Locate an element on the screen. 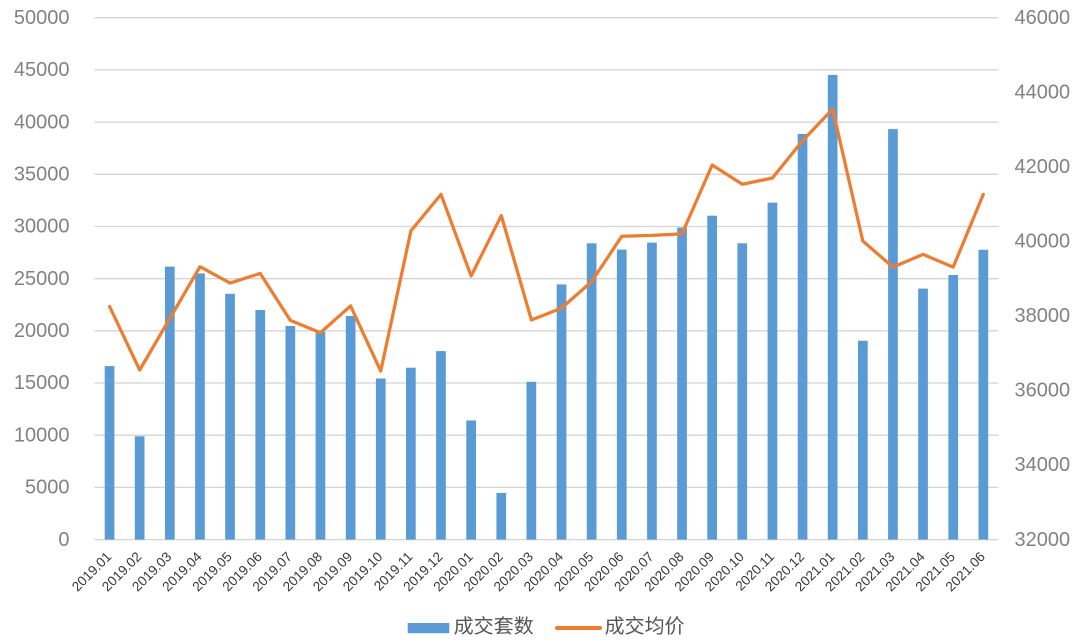 Image resolution: width=1080 pixels, height=644 pixels. svg-text: 42000 is located at coordinates (1043, 167).